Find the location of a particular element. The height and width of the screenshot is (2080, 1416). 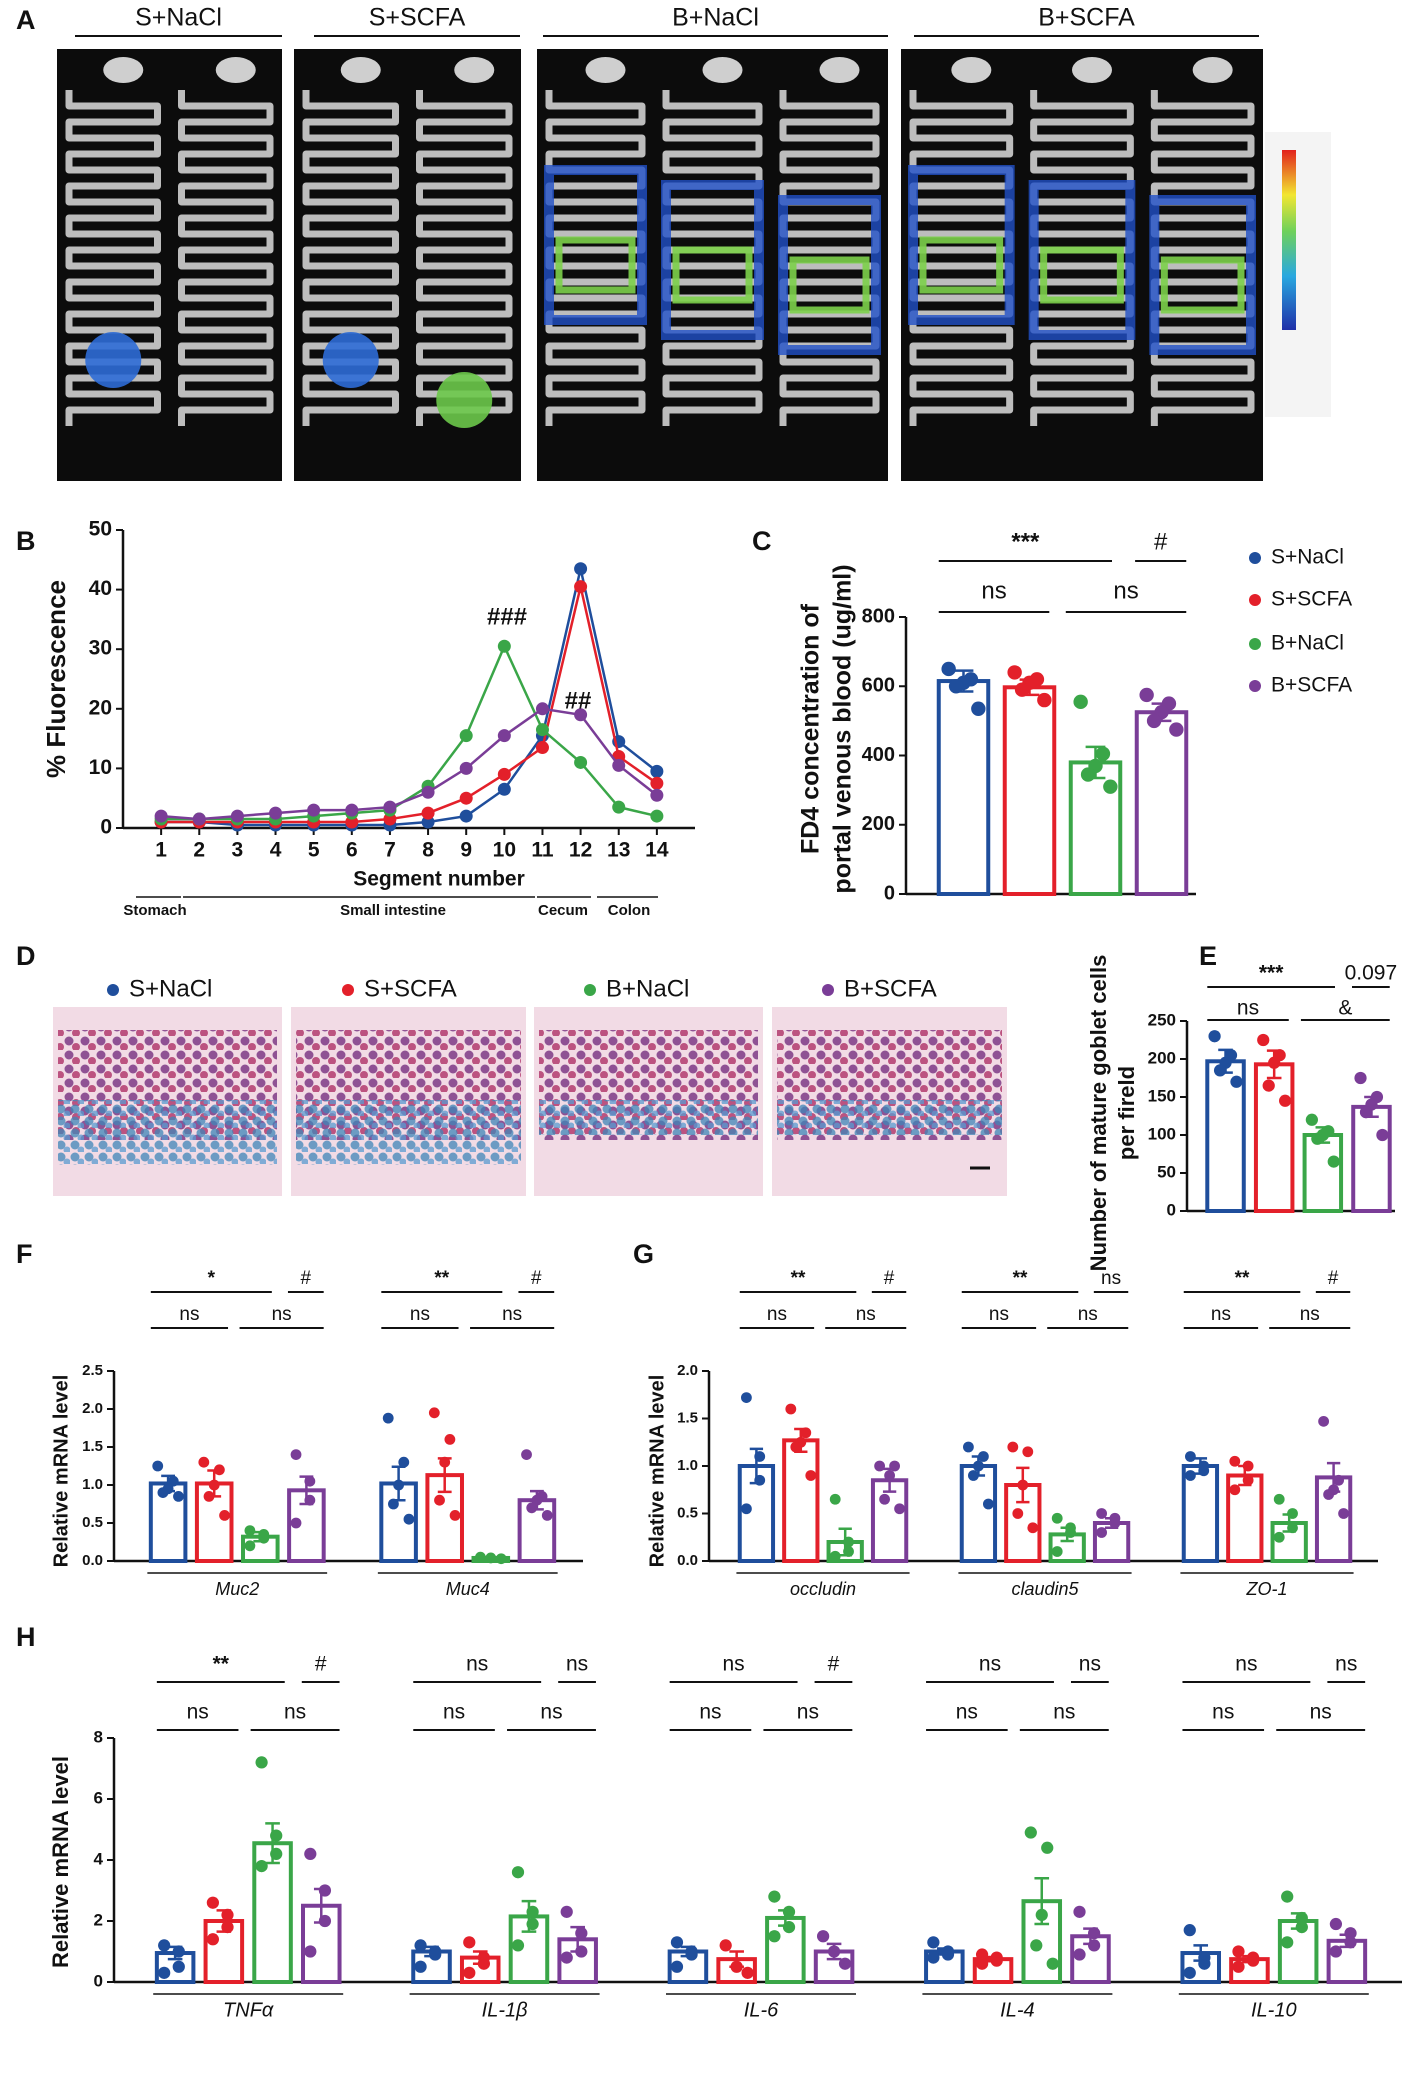

significance-label: * is located at coordinates (212, 1278).